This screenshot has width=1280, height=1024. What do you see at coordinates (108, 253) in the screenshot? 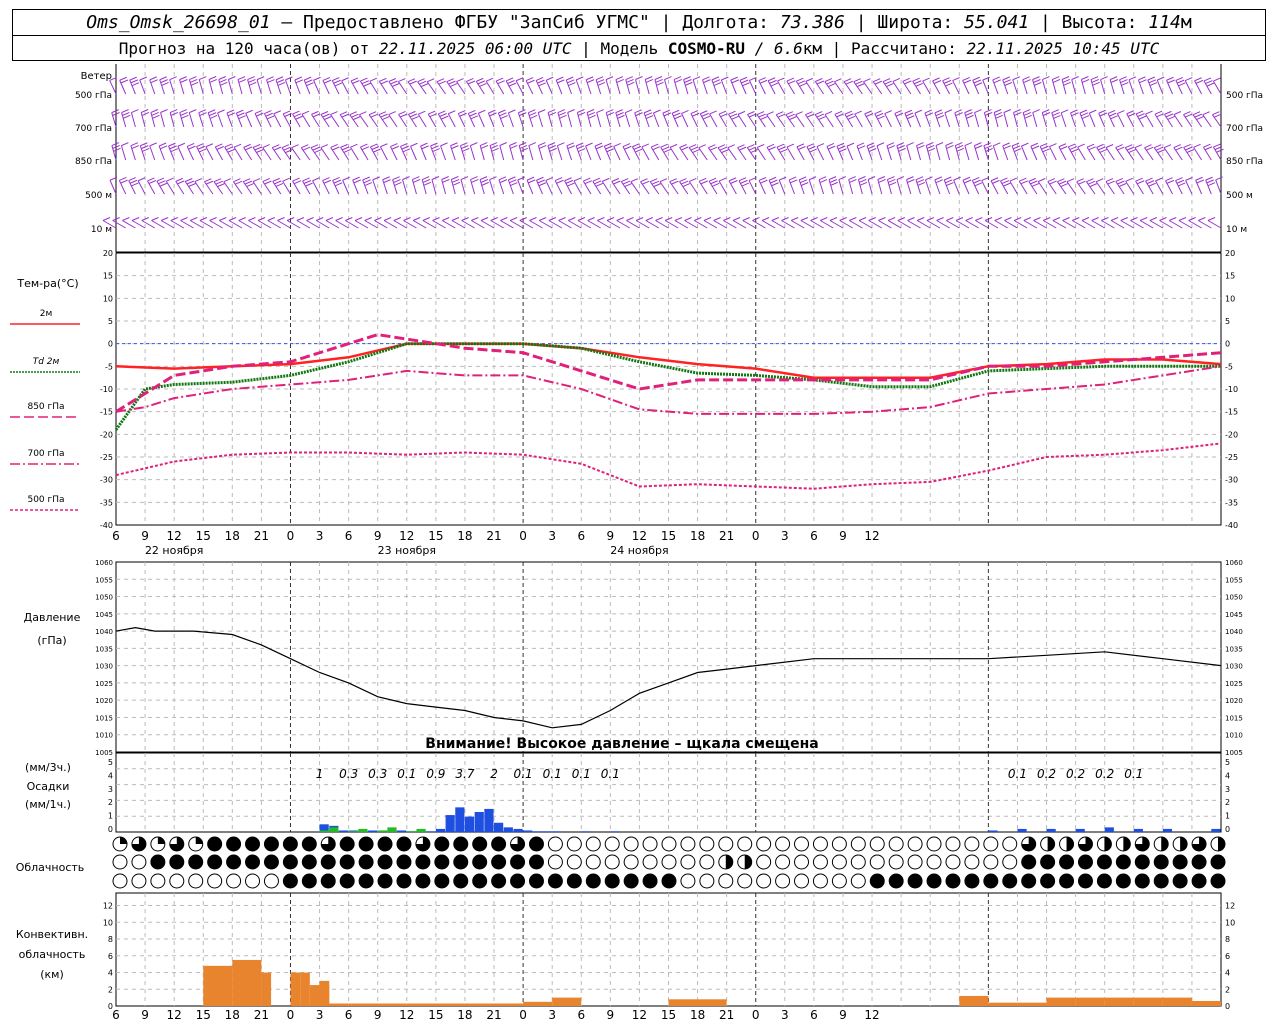
I see `temp-ytick: 20` at bounding box center [108, 253].